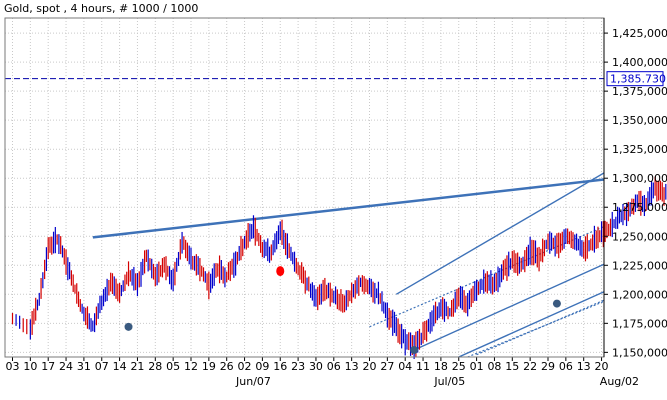 This screenshot has width=667, height=400. Describe the element at coordinates (639, 265) in the screenshot. I see `y-tick-label: 1,225,000` at that location.